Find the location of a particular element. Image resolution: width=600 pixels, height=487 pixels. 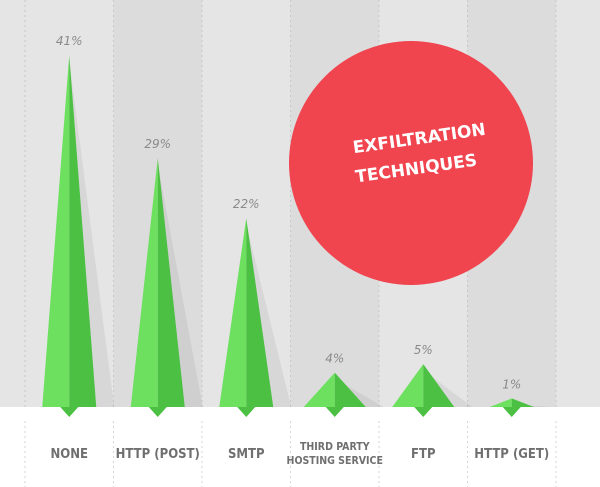

value-label: 22% is located at coordinates (246, 204).